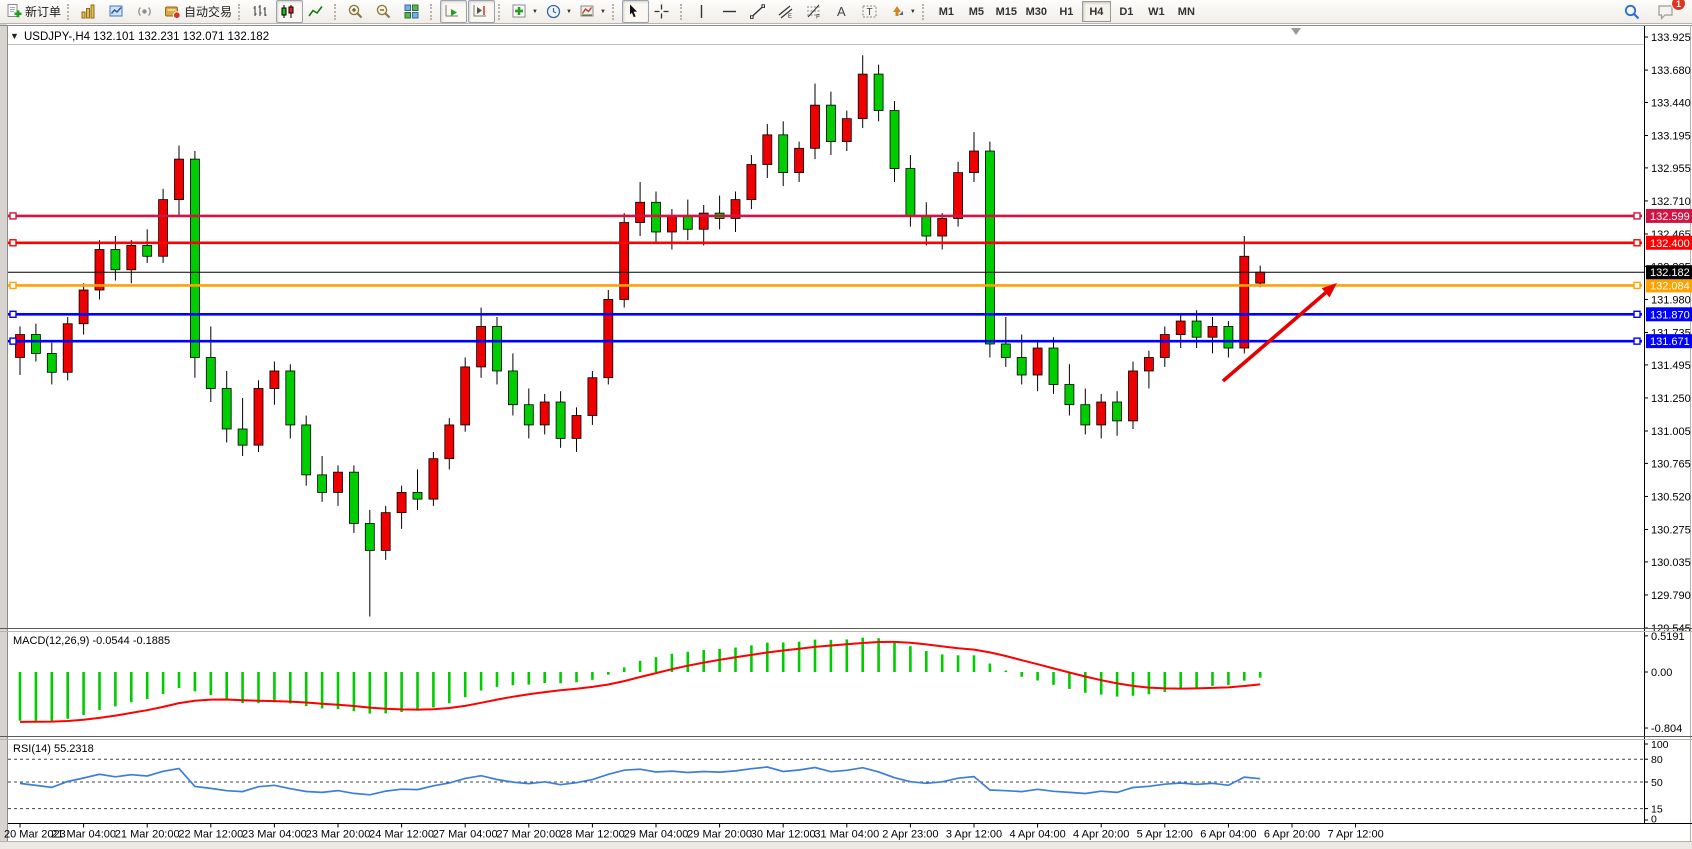  What do you see at coordinates (759, 11) in the screenshot?
I see `trendline-button` at bounding box center [759, 11].